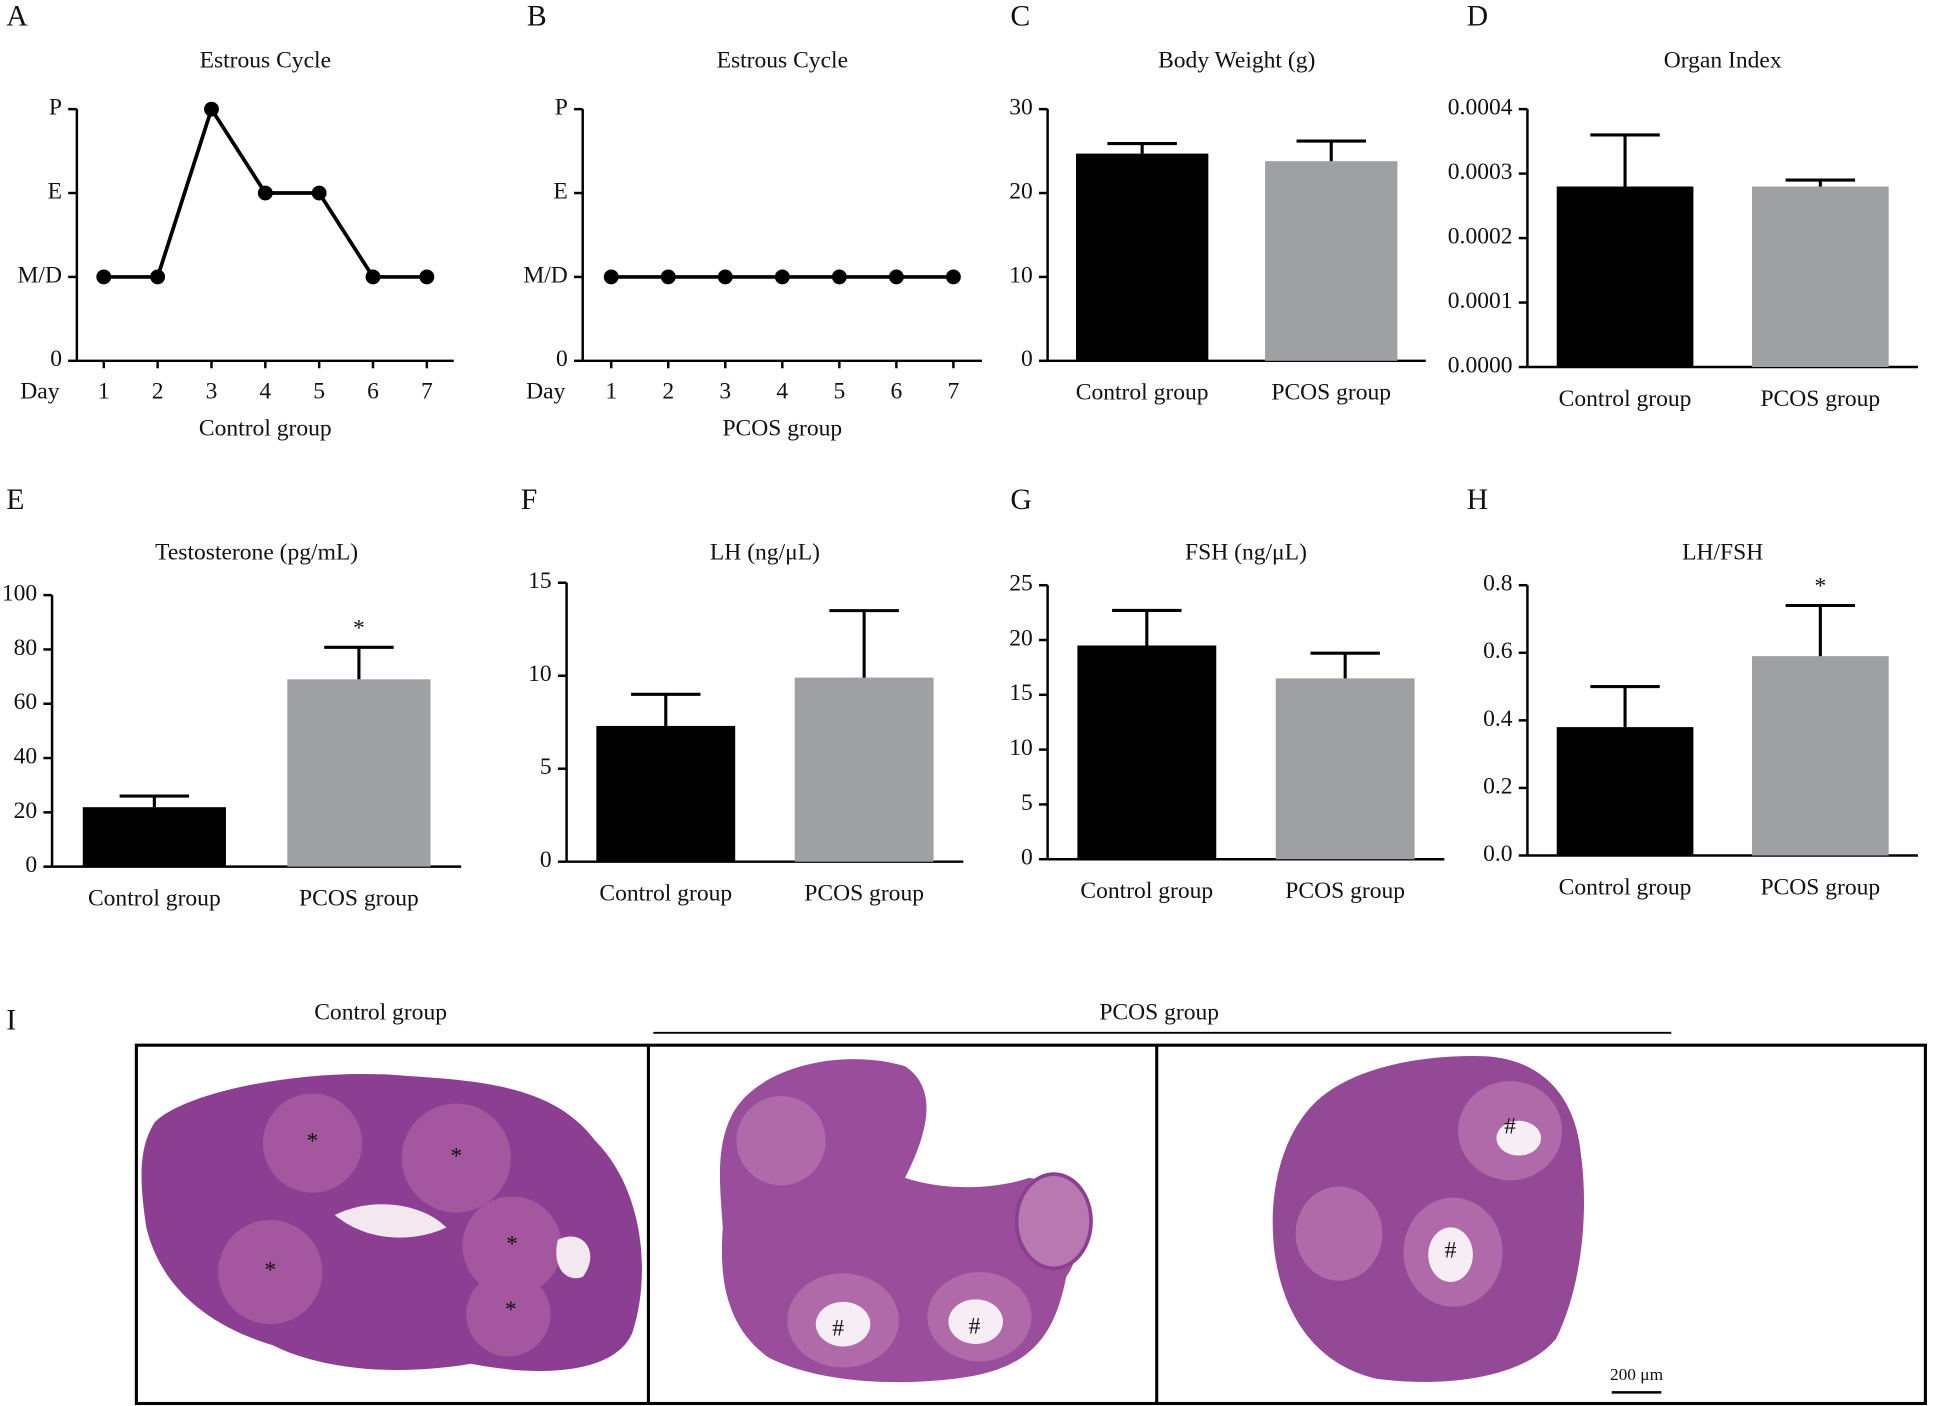 The width and height of the screenshot is (1944, 1406). Describe the element at coordinates (1159, 1013) in the screenshot. I see `group-label: PCOS group` at that location.